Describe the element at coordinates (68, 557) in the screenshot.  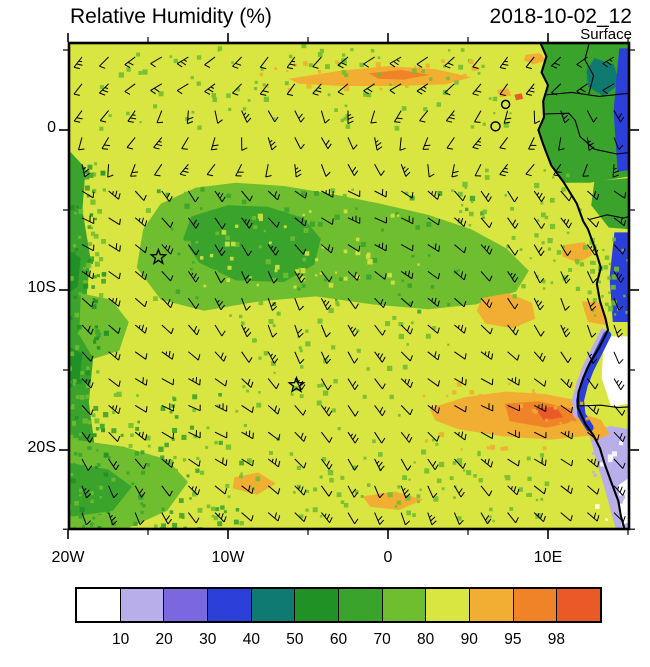
I see `x-tick-label: 20W` at that location.